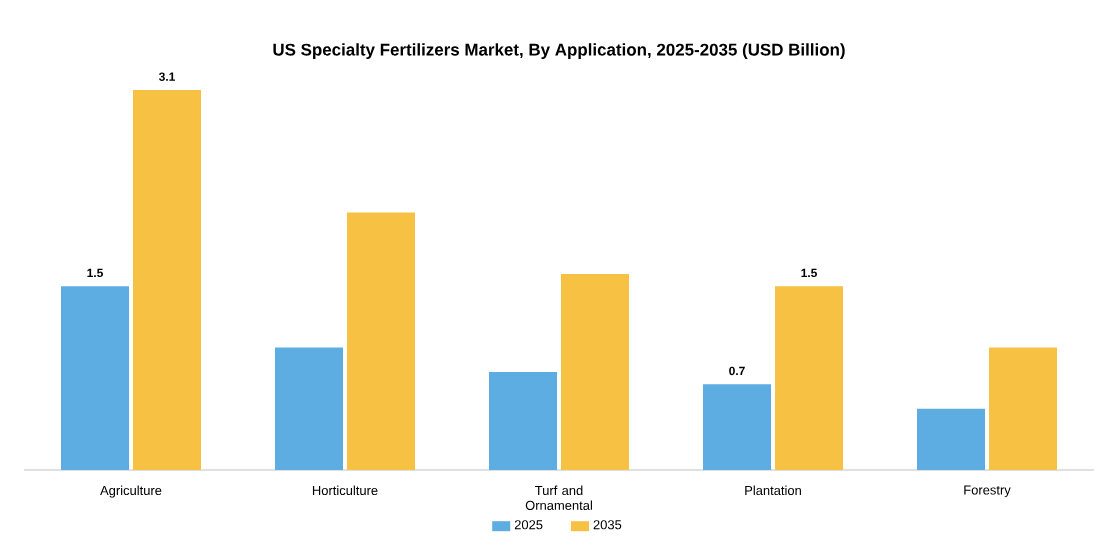 The height and width of the screenshot is (560, 1120). Describe the element at coordinates (559, 51) in the screenshot. I see `chart-title: US Specialty Fertilizers Market, By Application, 2025-2035 (USD Billion)` at that location.